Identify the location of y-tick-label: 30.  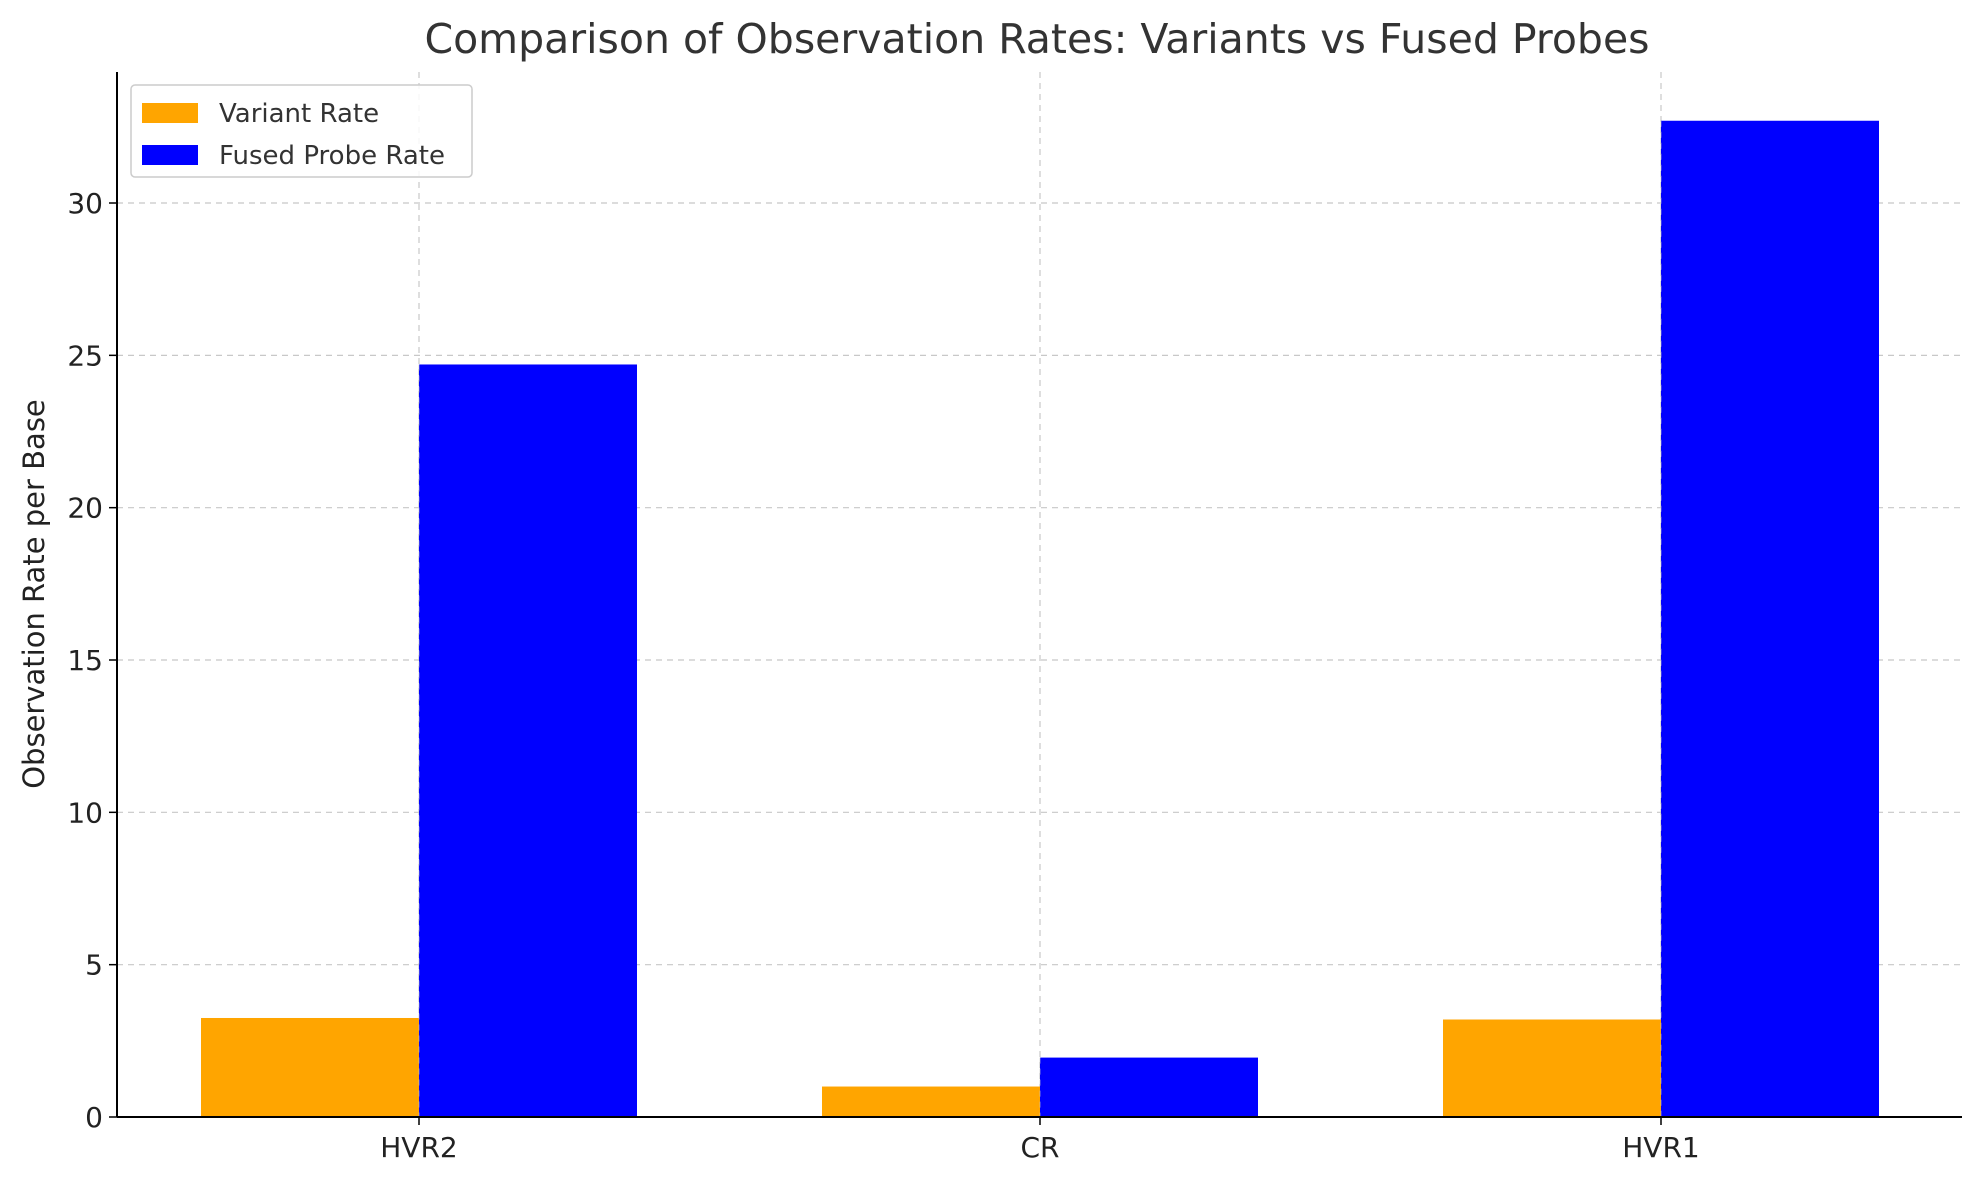
(85, 203).